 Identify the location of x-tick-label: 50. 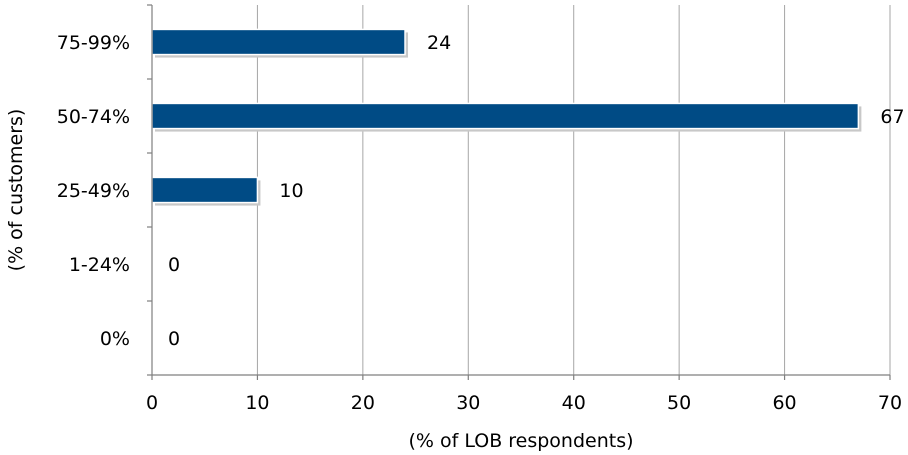
(679, 403).